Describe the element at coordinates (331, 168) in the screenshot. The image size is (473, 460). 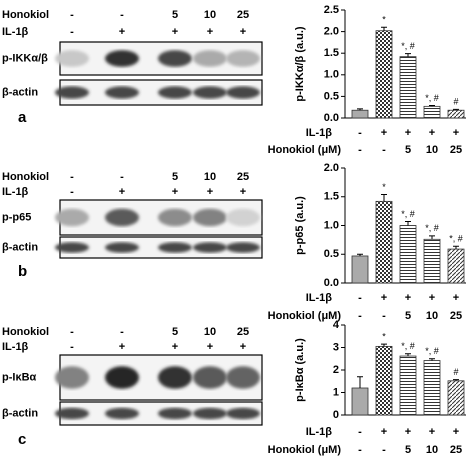
I see `y-tick-label: 2.0` at that location.